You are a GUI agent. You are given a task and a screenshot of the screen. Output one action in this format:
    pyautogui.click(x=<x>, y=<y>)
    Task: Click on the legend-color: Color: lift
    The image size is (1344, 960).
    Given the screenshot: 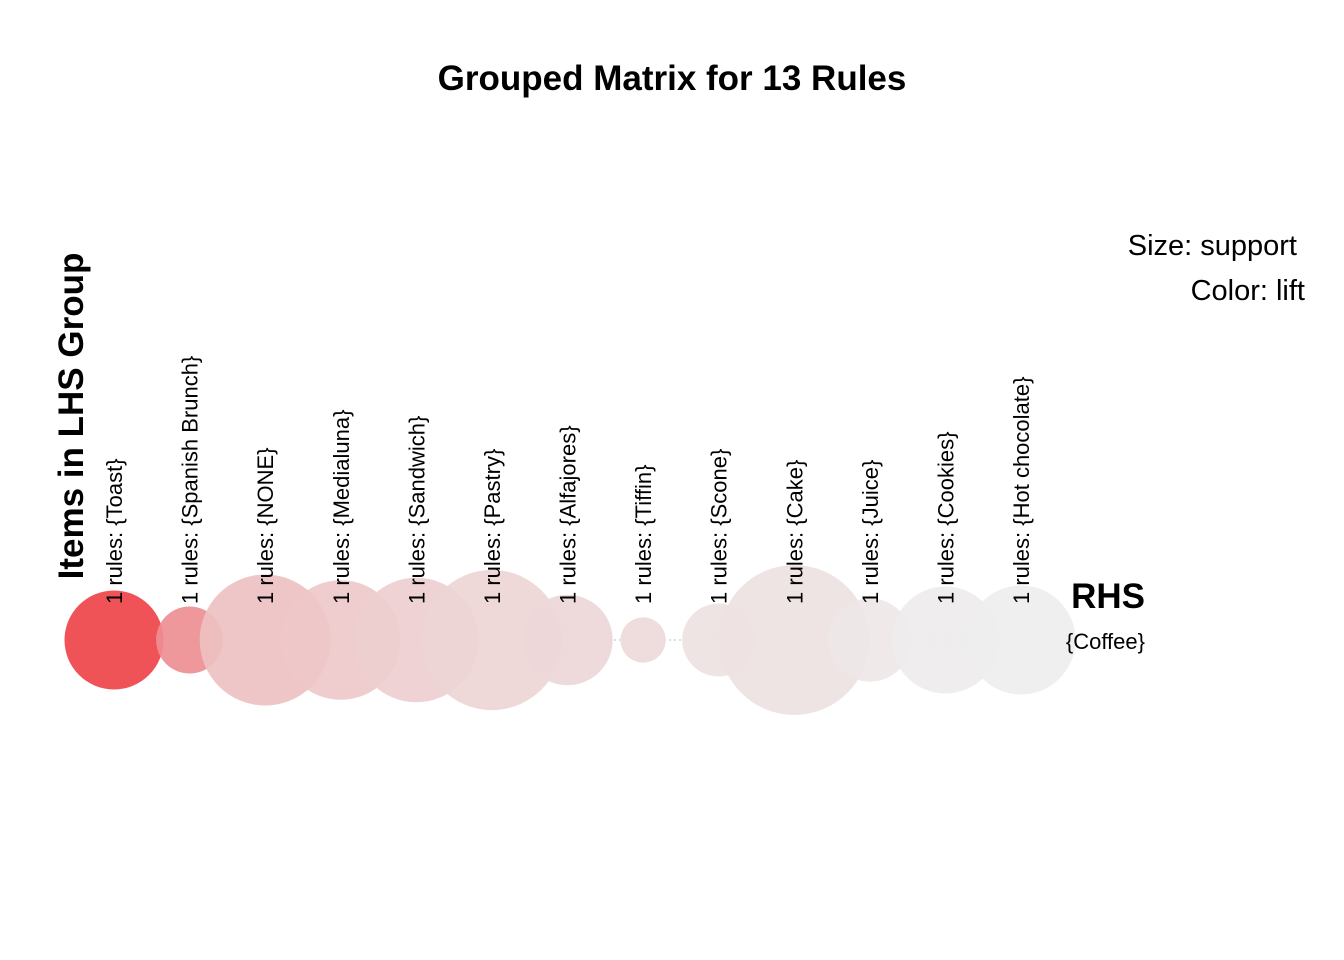 What is the action you would take?
    pyautogui.click(x=1248, y=291)
    